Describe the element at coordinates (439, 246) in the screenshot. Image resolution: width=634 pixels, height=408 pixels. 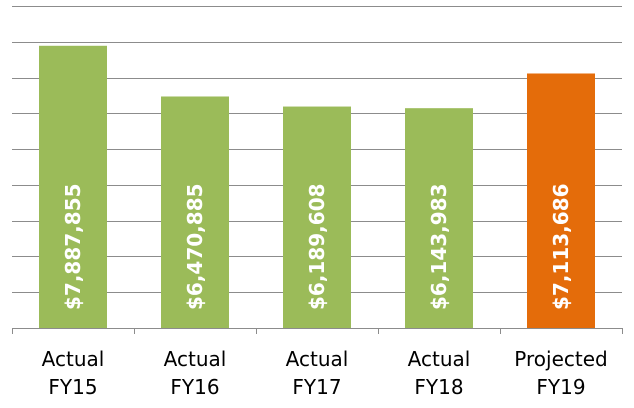
I see `bar-value-label: $6,143,983` at that location.